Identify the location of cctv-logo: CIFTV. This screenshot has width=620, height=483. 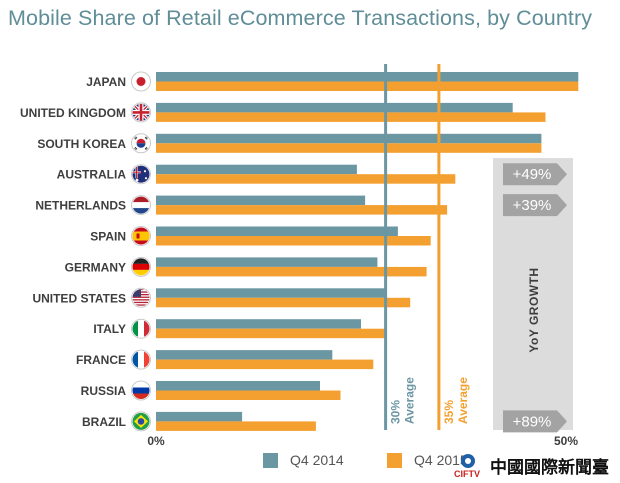
(470, 465).